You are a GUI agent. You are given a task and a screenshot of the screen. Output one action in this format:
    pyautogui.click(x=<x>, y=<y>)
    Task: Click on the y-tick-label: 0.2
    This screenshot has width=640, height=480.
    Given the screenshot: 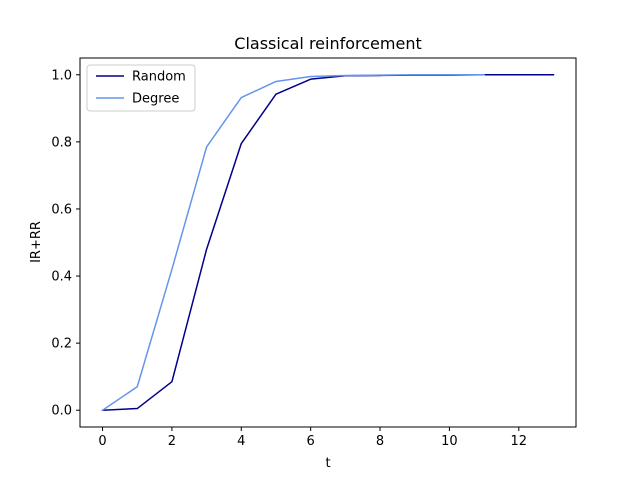 What is the action you would take?
    pyautogui.click(x=61, y=344)
    